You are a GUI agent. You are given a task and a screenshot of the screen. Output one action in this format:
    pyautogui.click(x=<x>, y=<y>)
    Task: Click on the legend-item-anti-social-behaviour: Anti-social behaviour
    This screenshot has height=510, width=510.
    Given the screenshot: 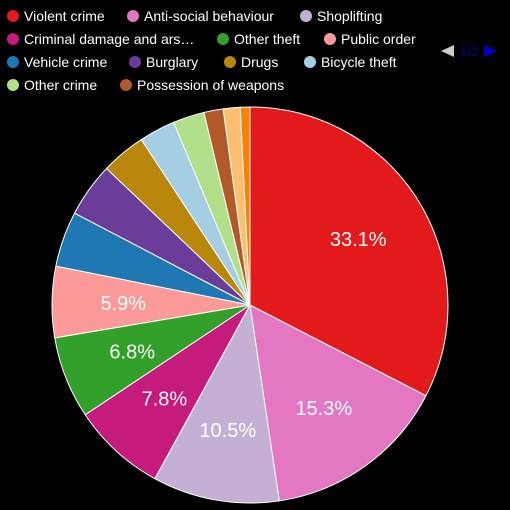 What is the action you would take?
    pyautogui.click(x=200, y=16)
    